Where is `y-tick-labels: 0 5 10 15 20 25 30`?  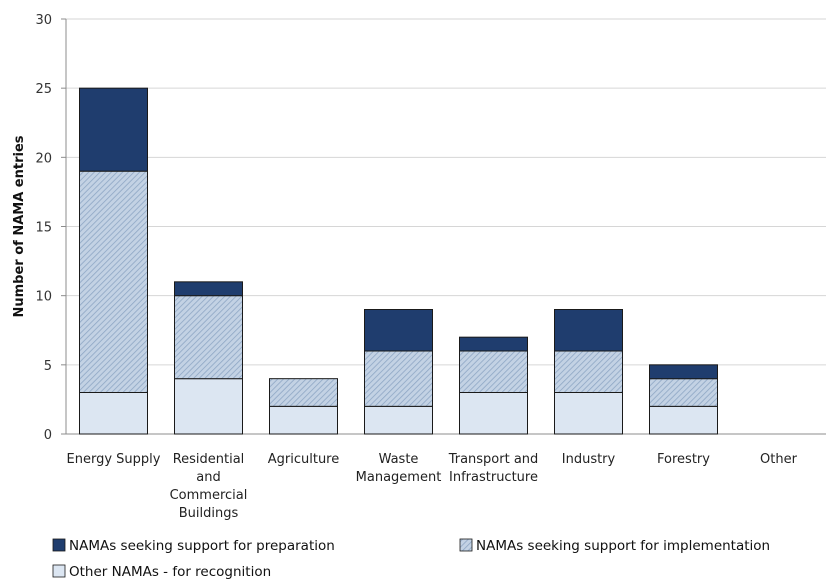 y-tick-labels: 0 5 10 15 20 25 30 is located at coordinates (43, 228).